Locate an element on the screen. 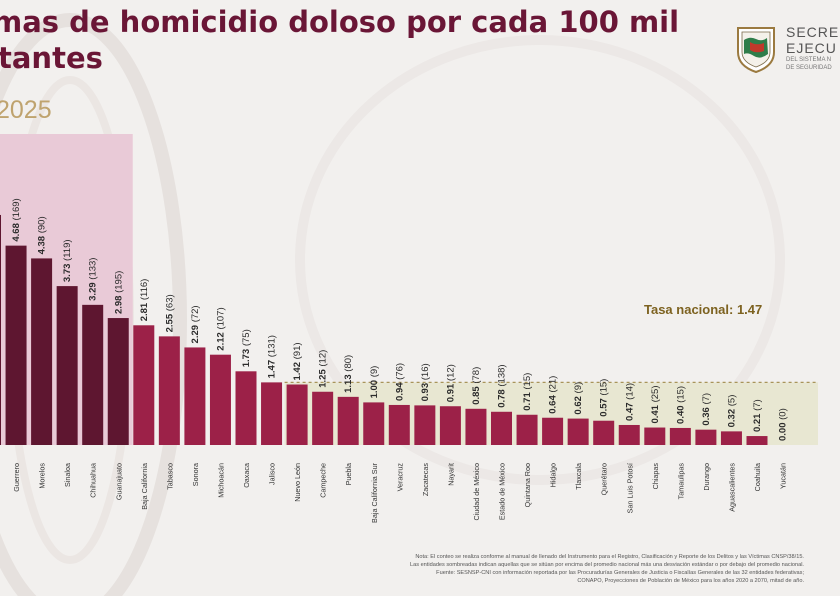  bar-value-label: 2.29 (72) is located at coordinates (195, 324).